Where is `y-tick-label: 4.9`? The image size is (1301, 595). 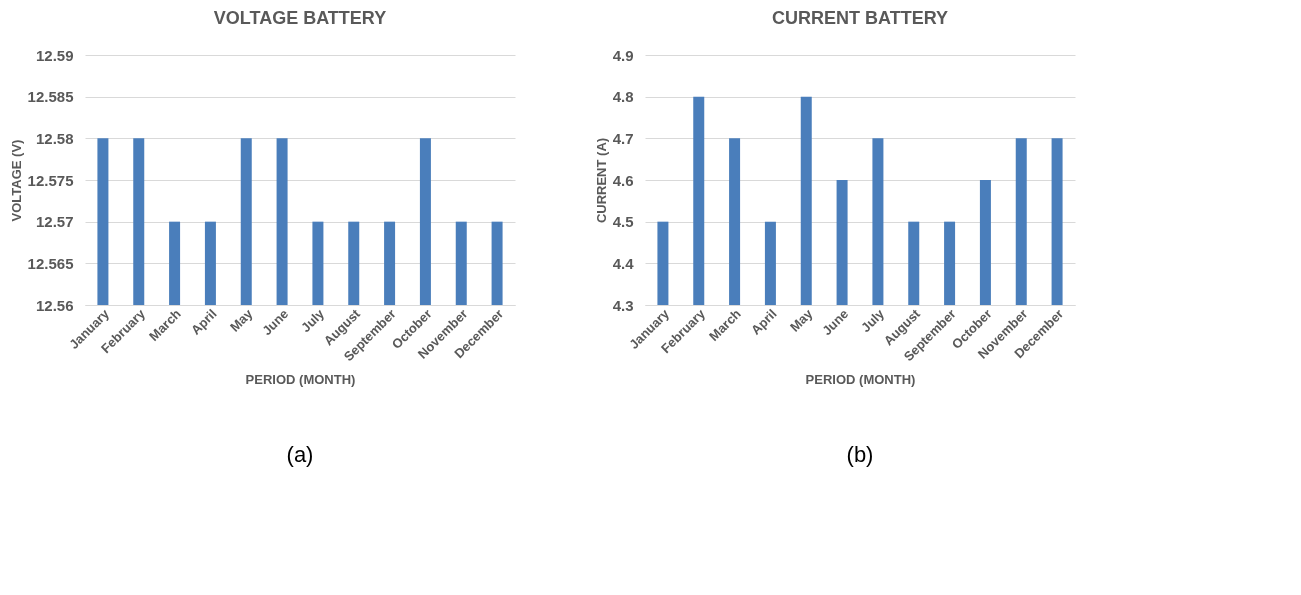 y-tick-label: 4.9 is located at coordinates (623, 55).